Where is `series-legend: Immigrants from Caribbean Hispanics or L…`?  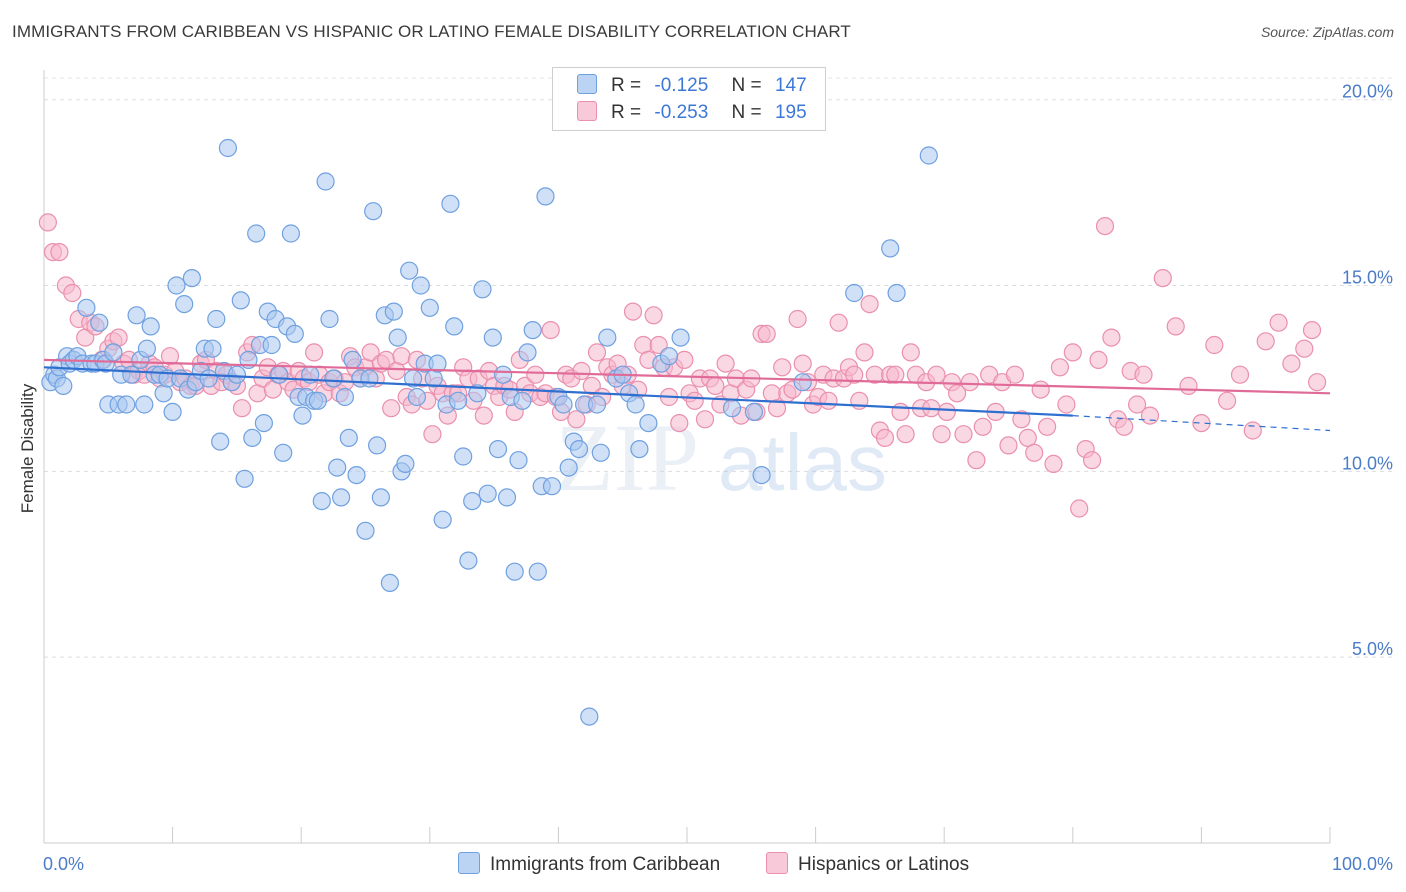
series-legend: Immigrants from Caribbean Hispanics or L… is located at coordinates (703, 864).